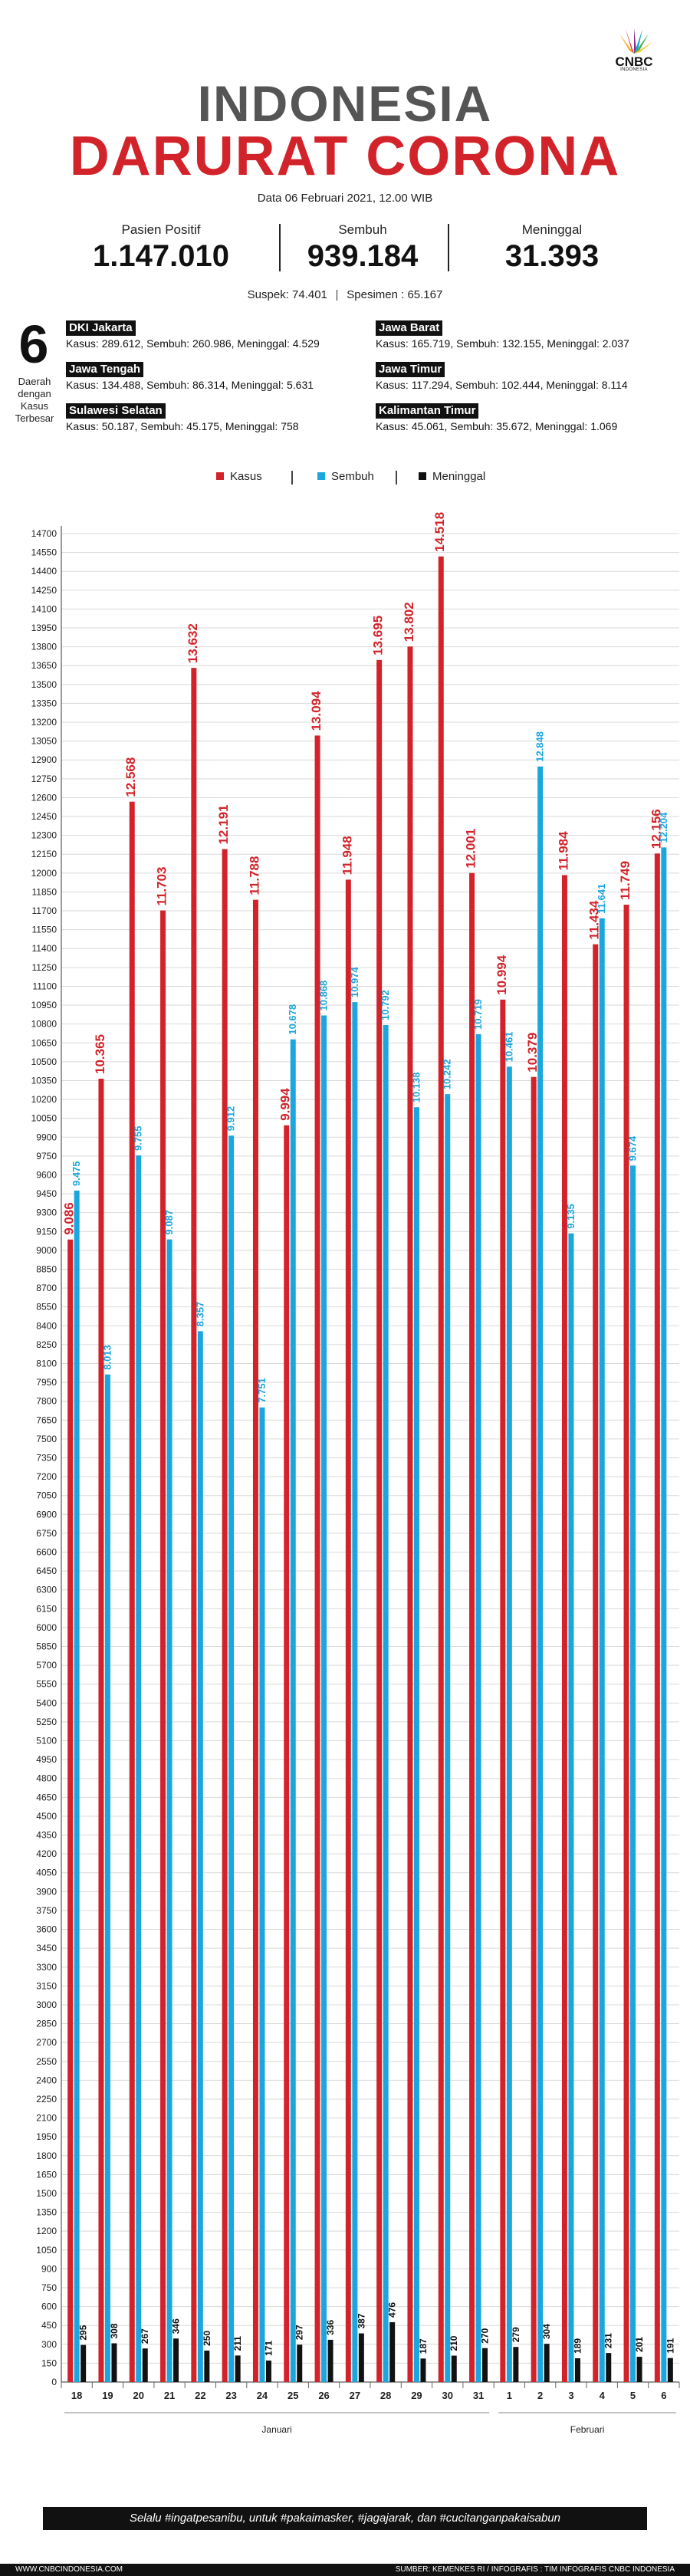 This screenshot has width=690, height=2576. What do you see at coordinates (231, 2396) in the screenshot?
I see `x-tick-label: 23` at bounding box center [231, 2396].